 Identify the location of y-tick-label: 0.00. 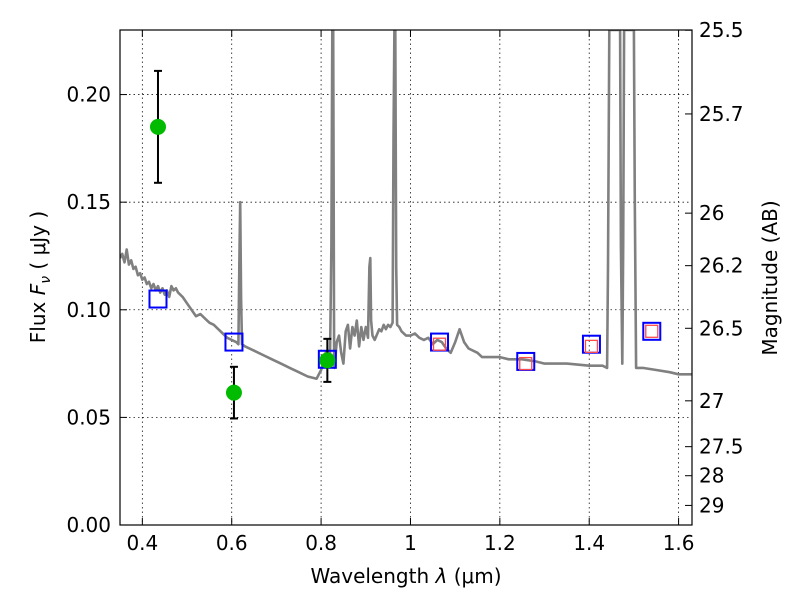
(88, 525).